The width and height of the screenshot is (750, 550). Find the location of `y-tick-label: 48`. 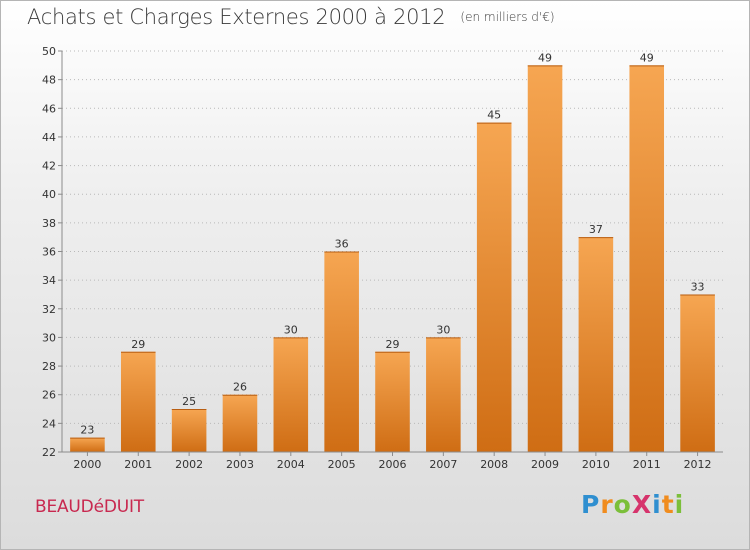

y-tick-label: 48 is located at coordinates (49, 80).